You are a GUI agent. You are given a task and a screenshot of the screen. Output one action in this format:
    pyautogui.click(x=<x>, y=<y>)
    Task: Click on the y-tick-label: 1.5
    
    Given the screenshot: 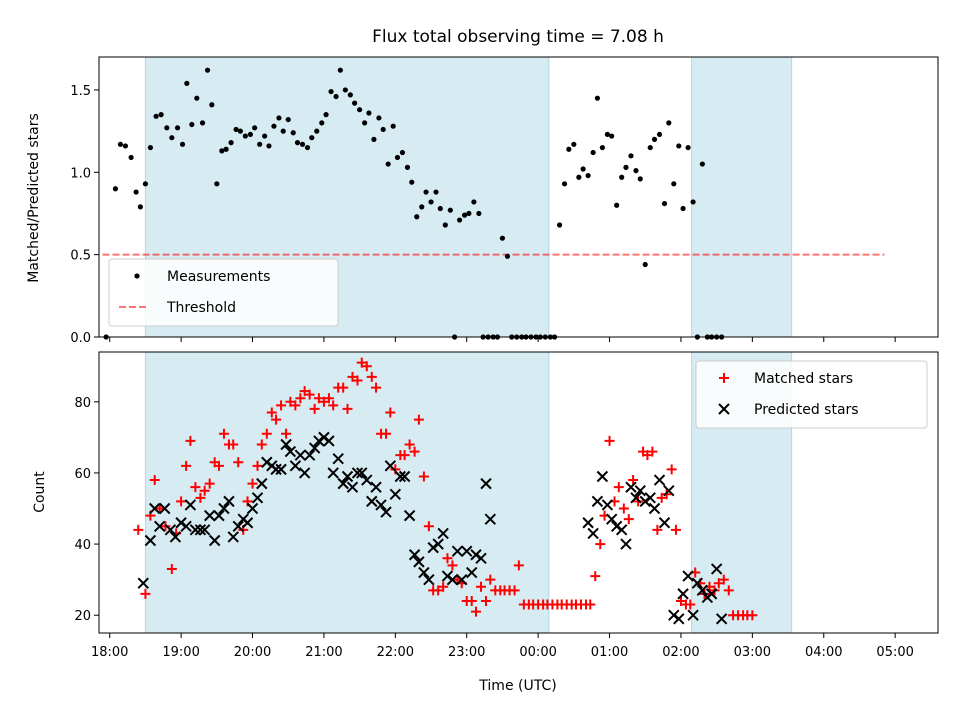 What is the action you would take?
    pyautogui.click(x=80, y=91)
    